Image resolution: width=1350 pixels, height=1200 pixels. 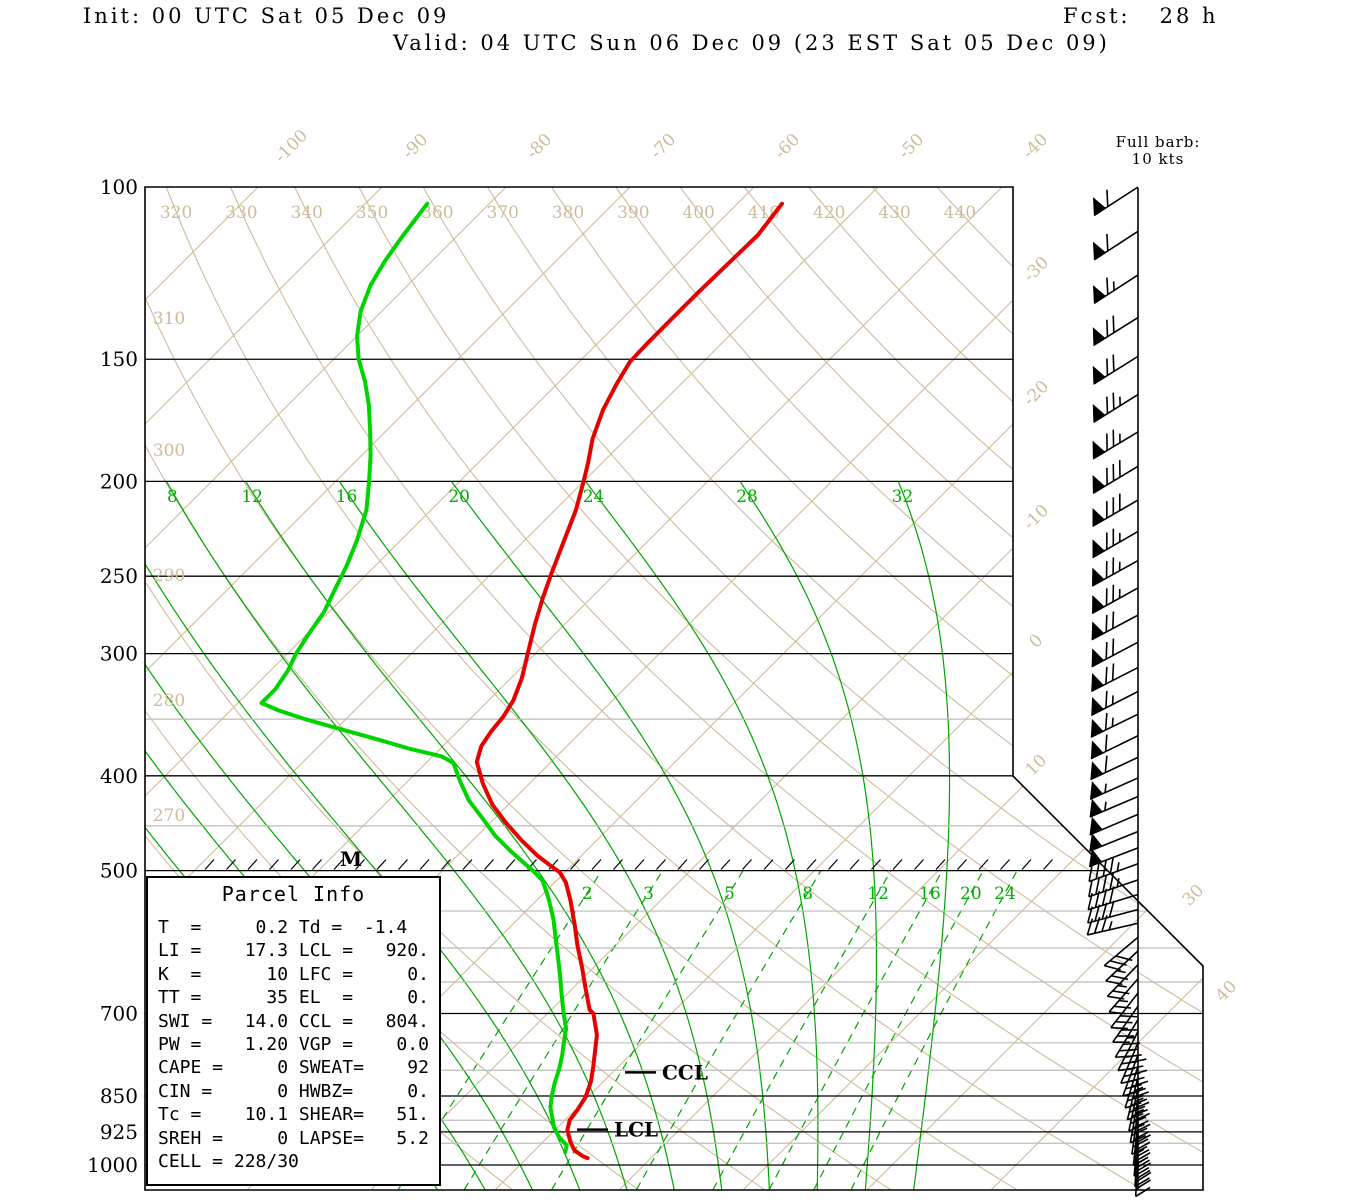 What do you see at coordinates (351, 859) in the screenshot?
I see `chart-label: M` at bounding box center [351, 859].